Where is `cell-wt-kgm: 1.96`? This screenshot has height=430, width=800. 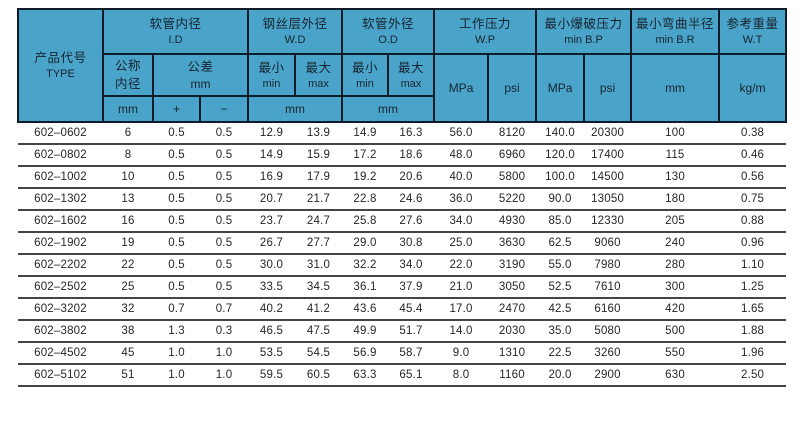
cell-wt-kgm: 1.96 is located at coordinates (753, 354).